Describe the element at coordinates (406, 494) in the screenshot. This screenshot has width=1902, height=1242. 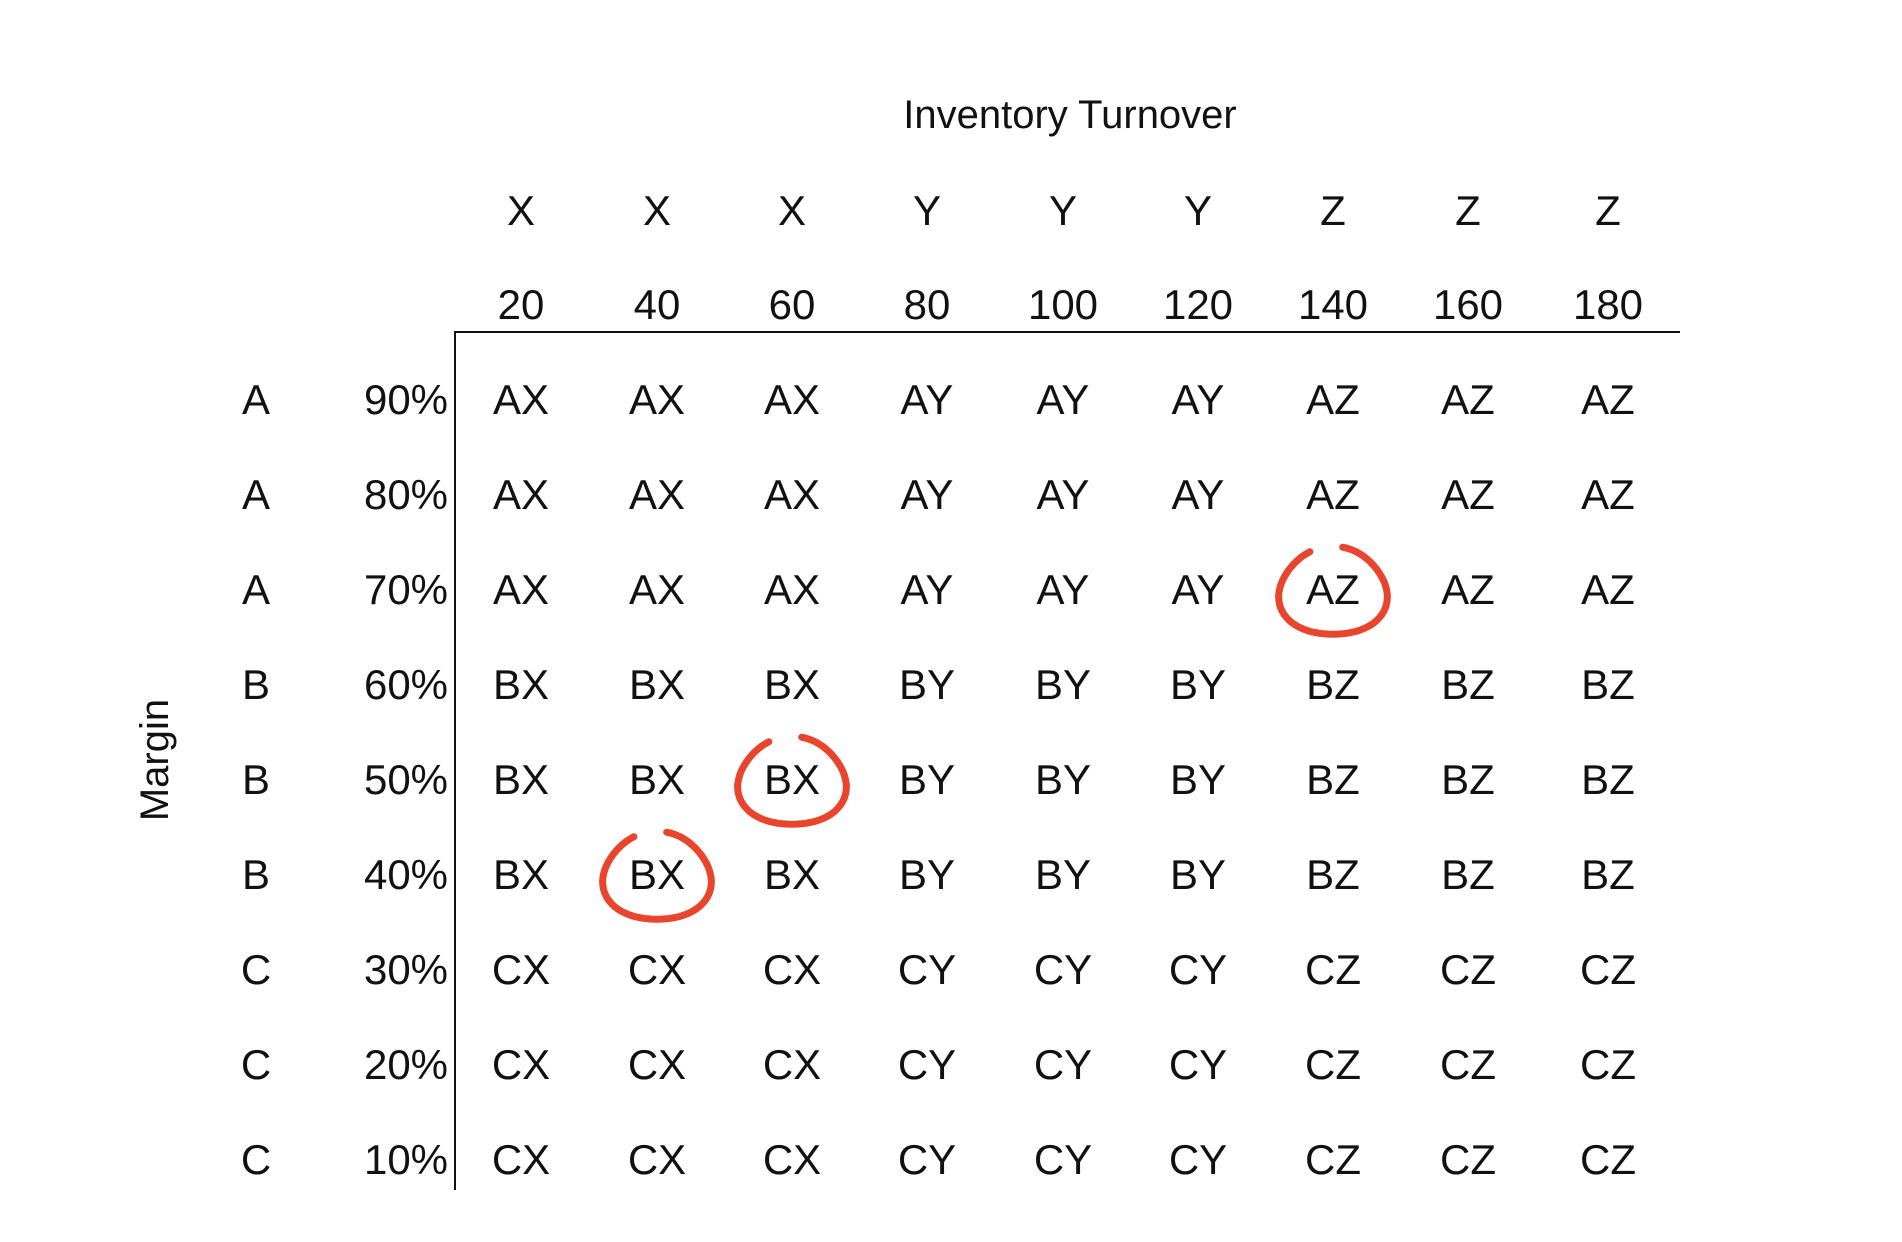
I see `row-margin-percent: 80%` at that location.